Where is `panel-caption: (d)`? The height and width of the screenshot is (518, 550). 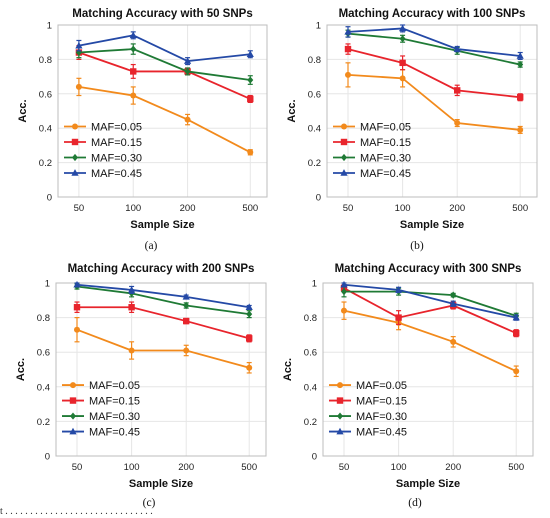
panel-caption: (d) is located at coordinates (415, 503).